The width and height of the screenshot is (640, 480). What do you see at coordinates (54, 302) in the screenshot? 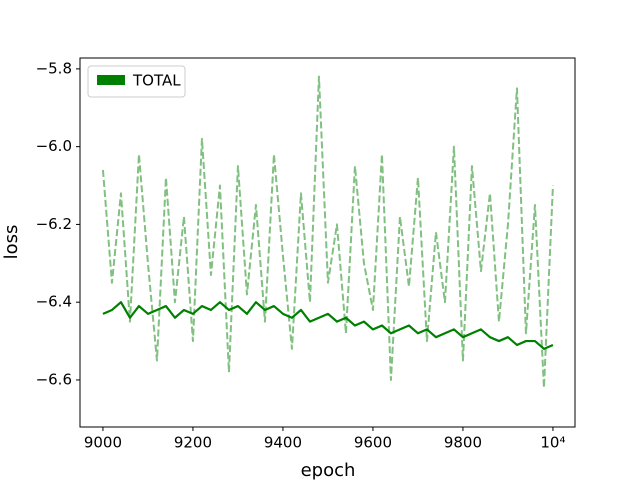
I see `y-tick-label: −6.4` at bounding box center [54, 302].